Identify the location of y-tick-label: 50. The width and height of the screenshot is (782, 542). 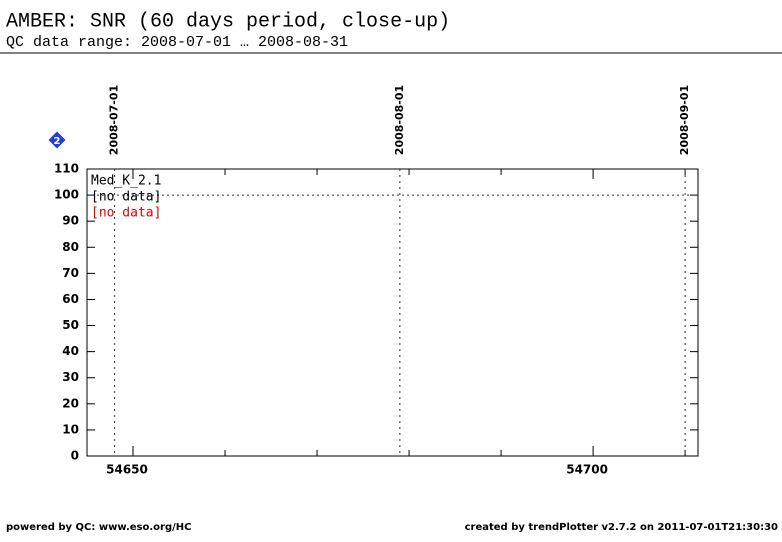
(70, 325).